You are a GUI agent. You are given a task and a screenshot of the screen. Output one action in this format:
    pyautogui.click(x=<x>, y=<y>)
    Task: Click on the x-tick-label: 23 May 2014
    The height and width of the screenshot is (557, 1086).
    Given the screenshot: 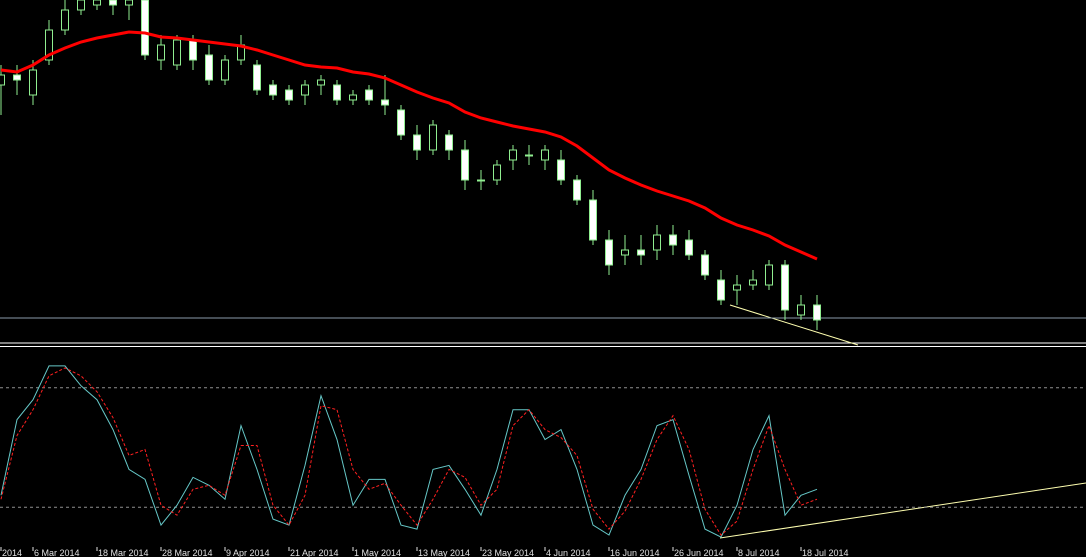 What is the action you would take?
    pyautogui.click(x=508, y=552)
    